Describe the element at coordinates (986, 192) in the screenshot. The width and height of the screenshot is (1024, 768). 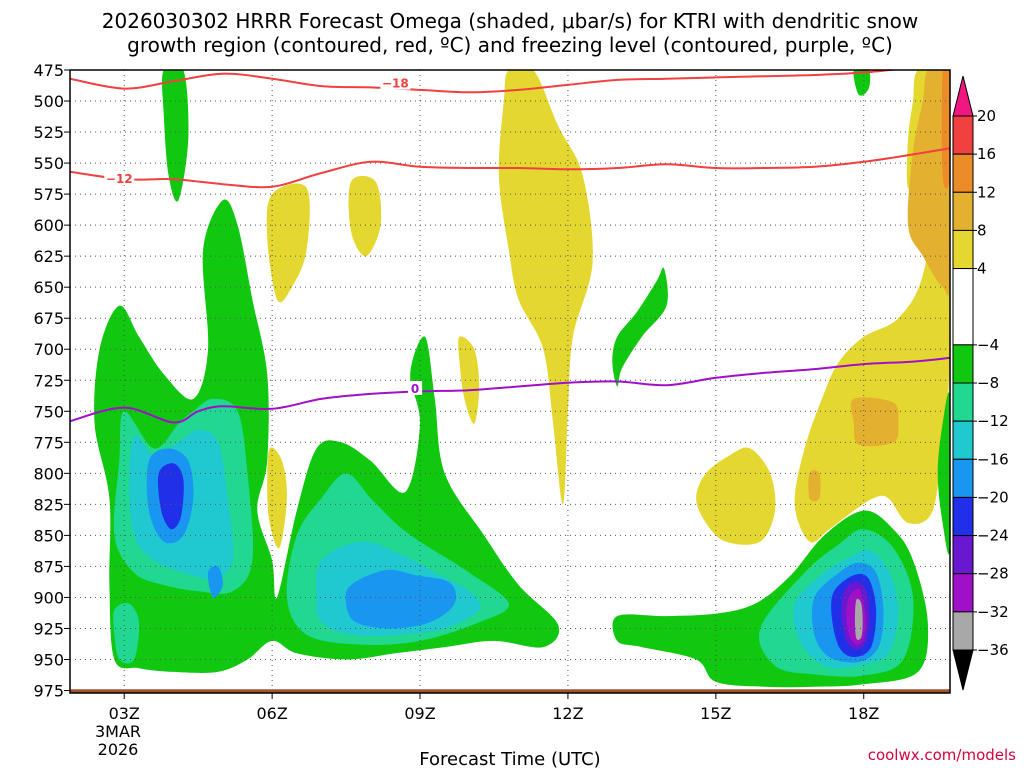
I see `colorbar-tick-label-2: 12` at that location.